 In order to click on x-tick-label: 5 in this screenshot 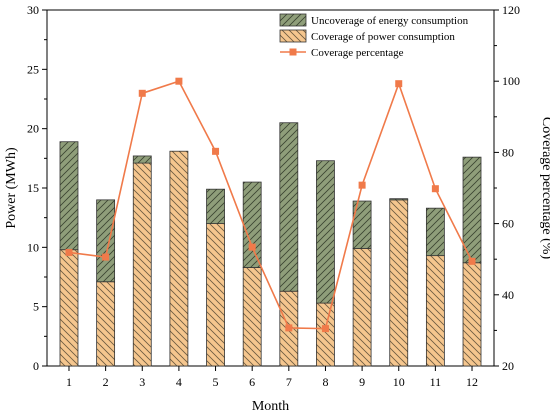, I will do `click(216, 382)`.